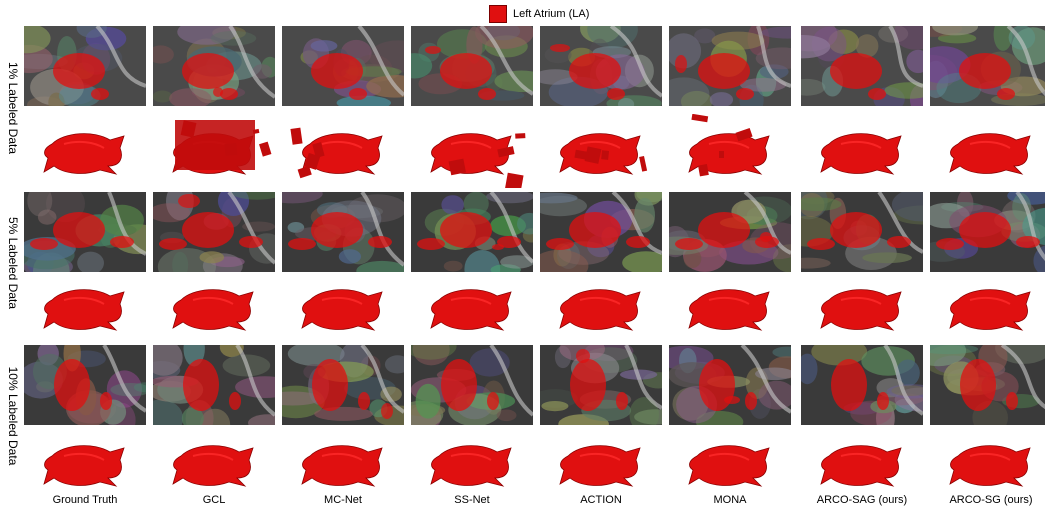 The image size is (1045, 511). Describe the element at coordinates (214, 500) in the screenshot. I see `method-label: GCL` at that location.